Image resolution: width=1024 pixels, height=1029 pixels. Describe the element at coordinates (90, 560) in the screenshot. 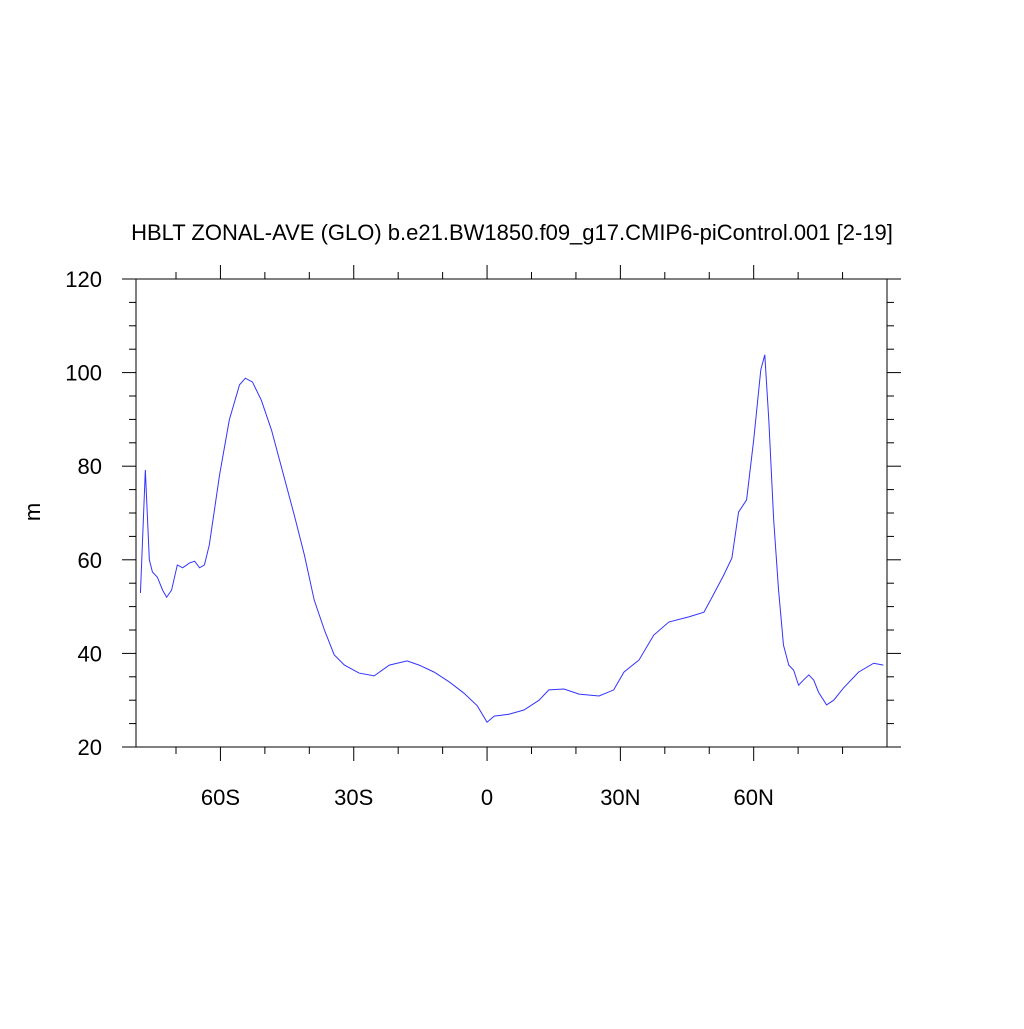

I see `y-tick-label: 60` at that location.